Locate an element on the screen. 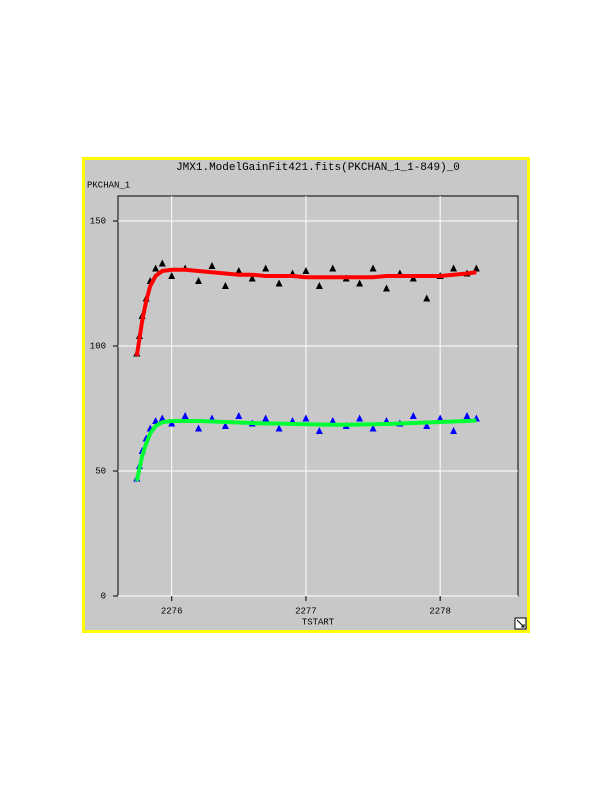  y-axis-label: PKCHAN_1 is located at coordinates (108, 185).